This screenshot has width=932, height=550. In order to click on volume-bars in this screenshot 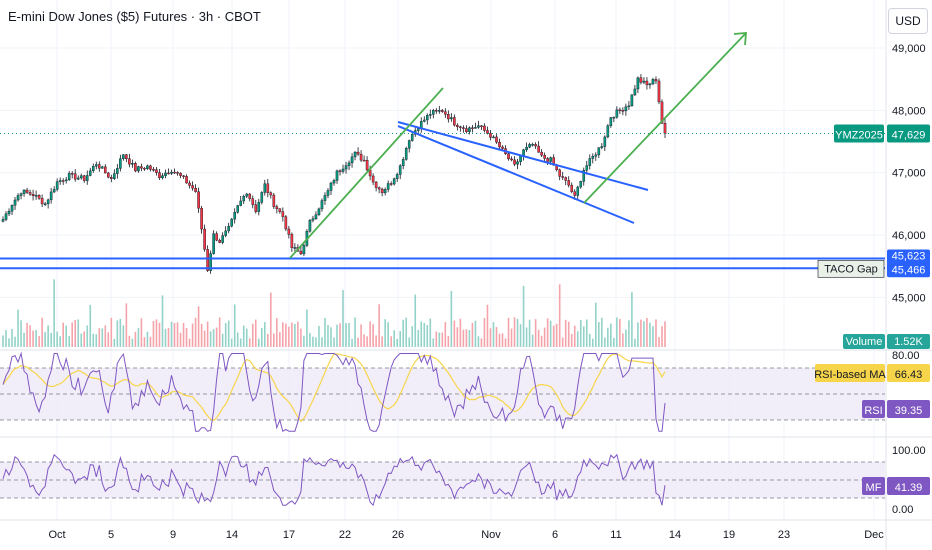, I will do `click(334, 313)`.